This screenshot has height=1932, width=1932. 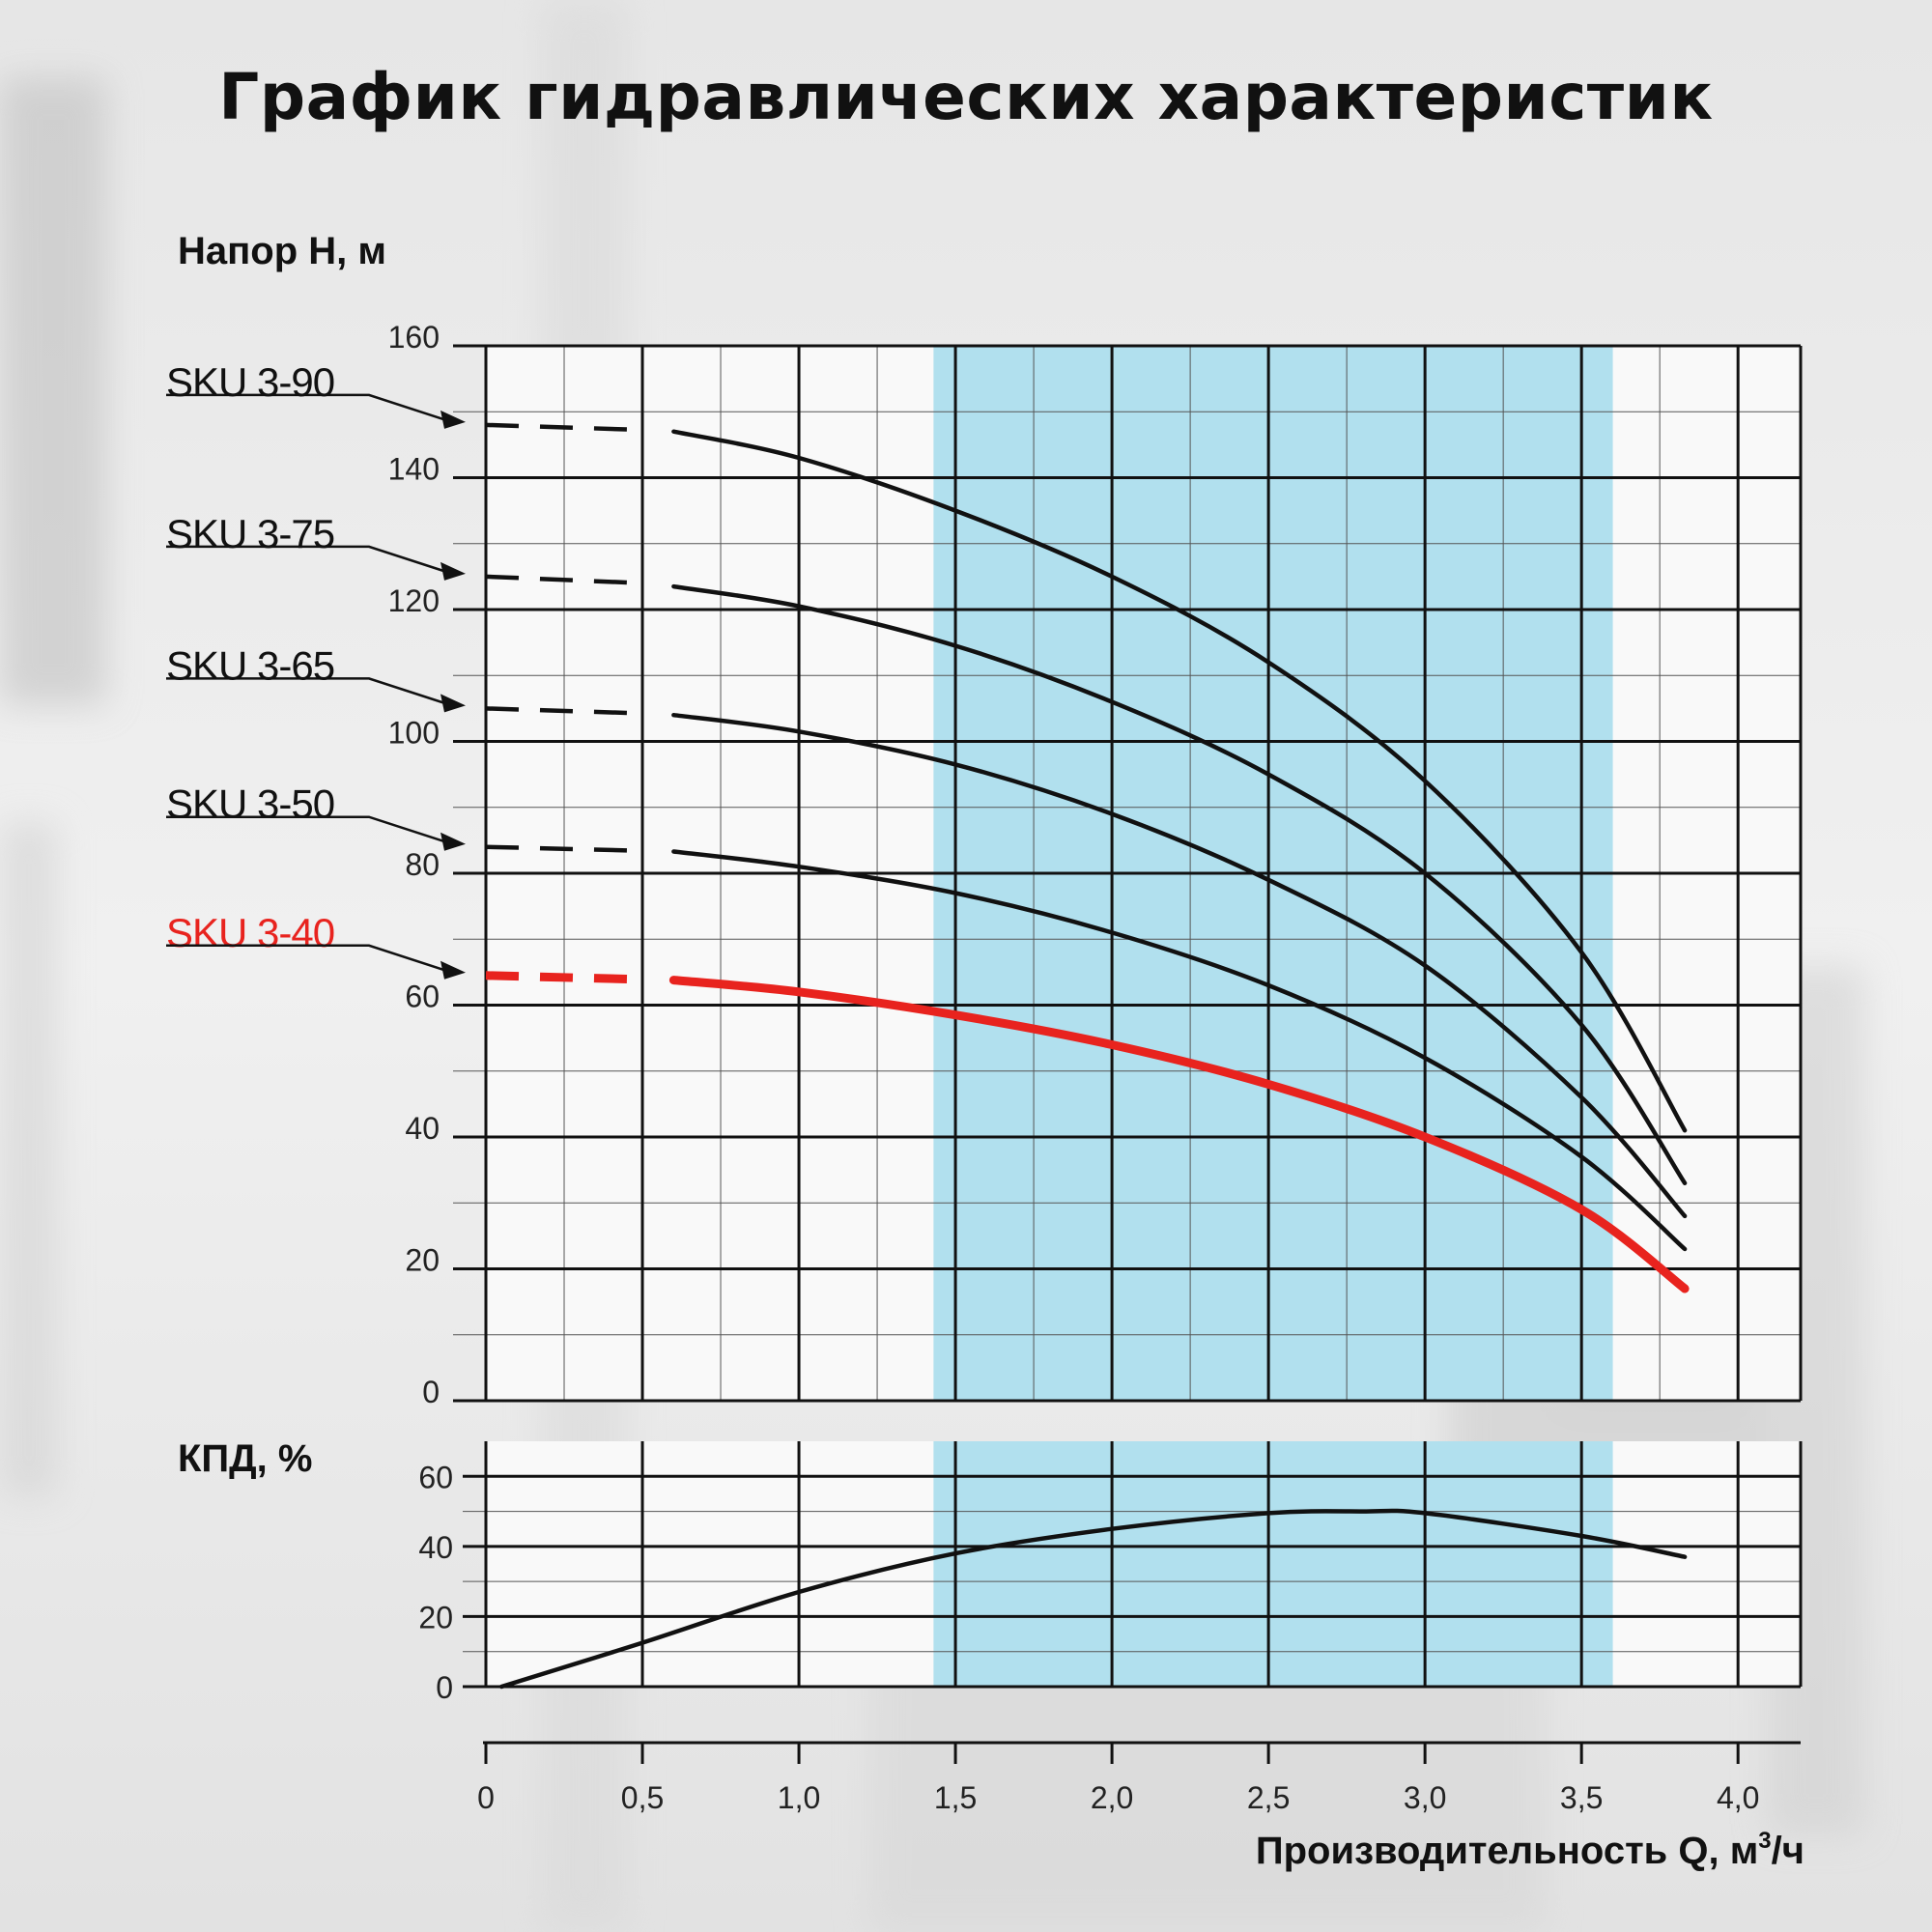 I want to click on y-tick-label: 160, so click(x=414, y=337).